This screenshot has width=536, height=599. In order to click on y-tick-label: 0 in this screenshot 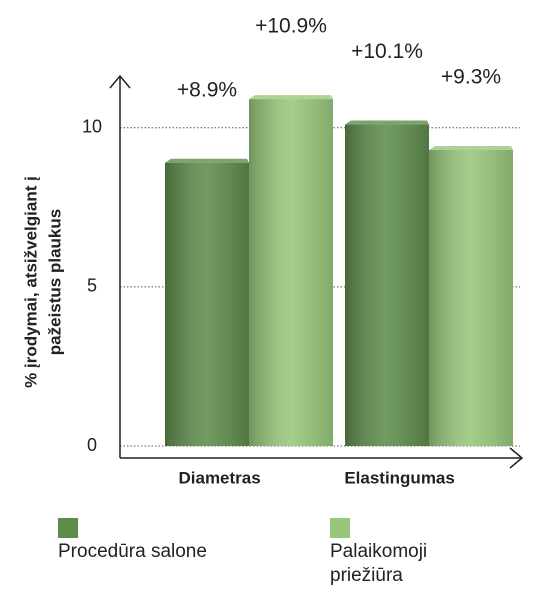, I will do `click(92, 445)`.